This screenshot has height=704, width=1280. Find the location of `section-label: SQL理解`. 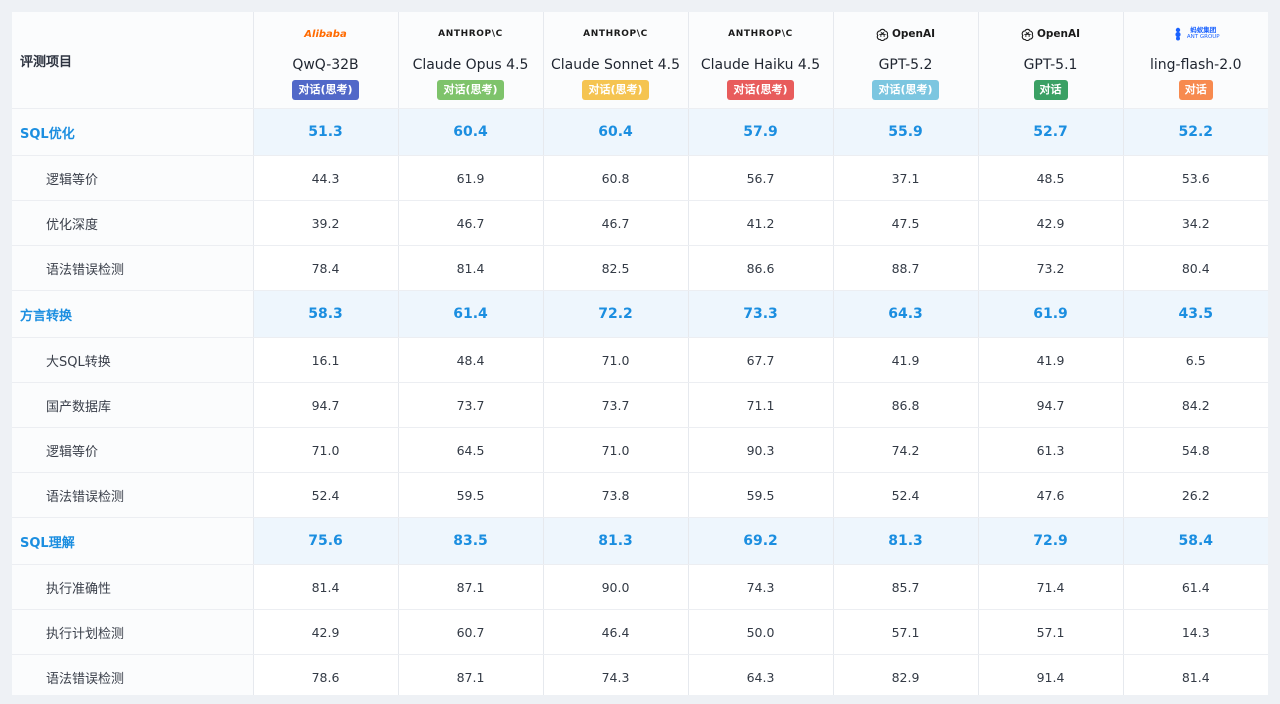

section-label: SQL理解 is located at coordinates (132, 541).